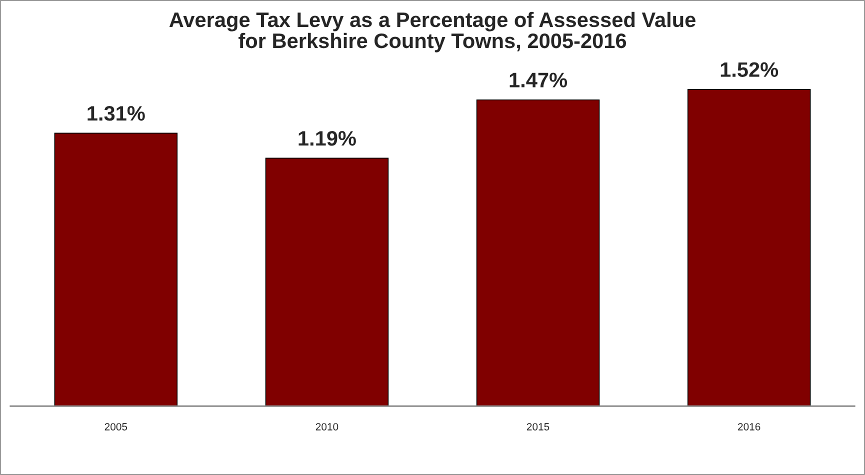 This screenshot has width=865, height=475. What do you see at coordinates (432, 32) in the screenshot?
I see `chart-title: Average Tax Levy as a Percentage of Assessed Value for Berkshire County Towns, 2005-2016` at bounding box center [432, 32].